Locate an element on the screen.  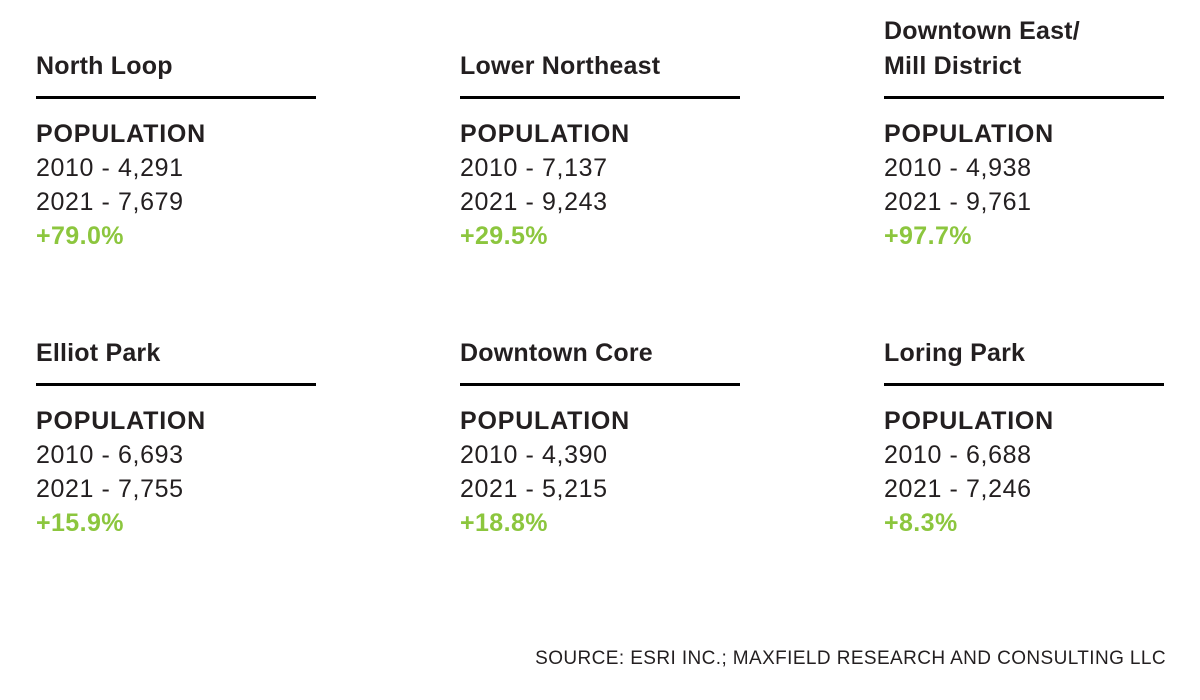
population-2021: 2021 - 7,679 is located at coordinates (110, 202).